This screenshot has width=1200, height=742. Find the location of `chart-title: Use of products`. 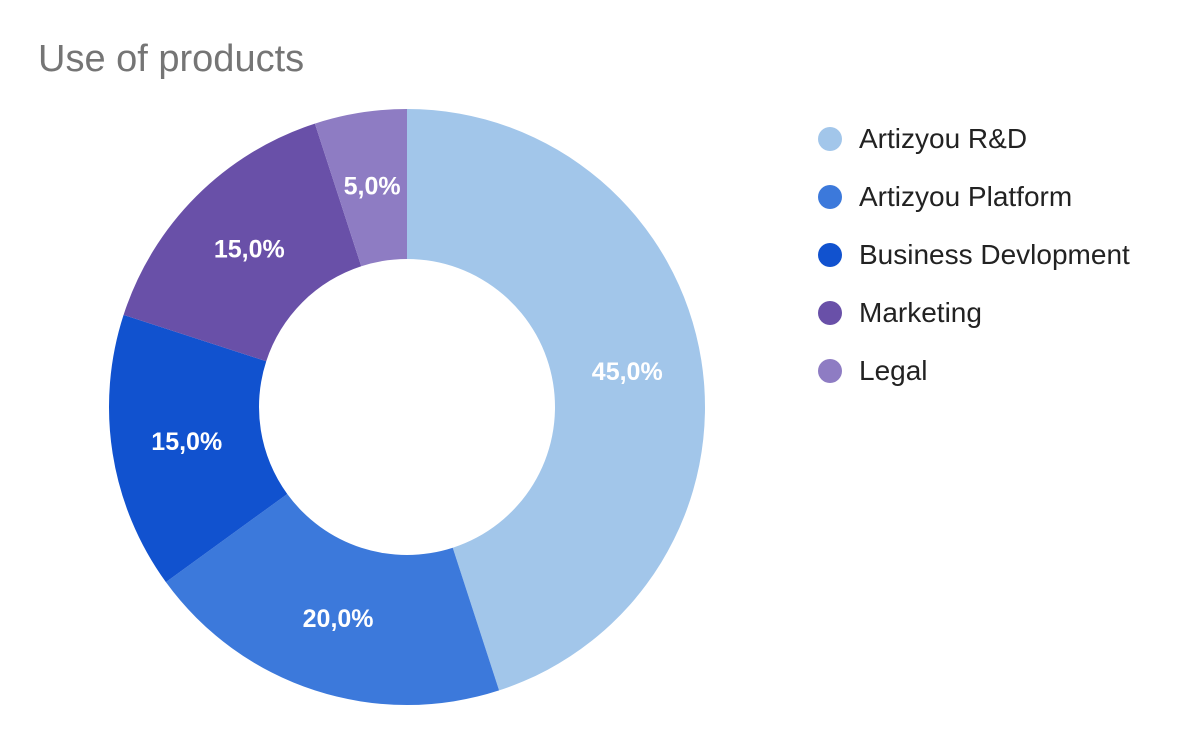

chart-title: Use of products is located at coordinates (171, 59).